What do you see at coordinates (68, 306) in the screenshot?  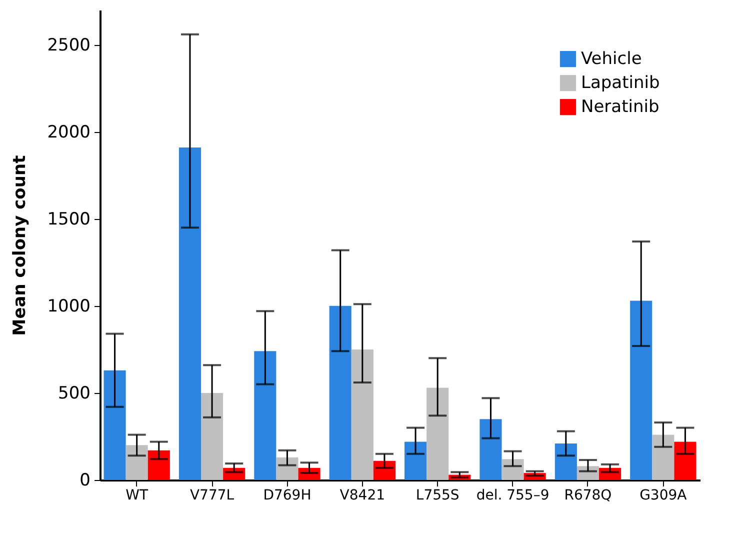 I see `y-tick-label: 1000` at bounding box center [68, 306].